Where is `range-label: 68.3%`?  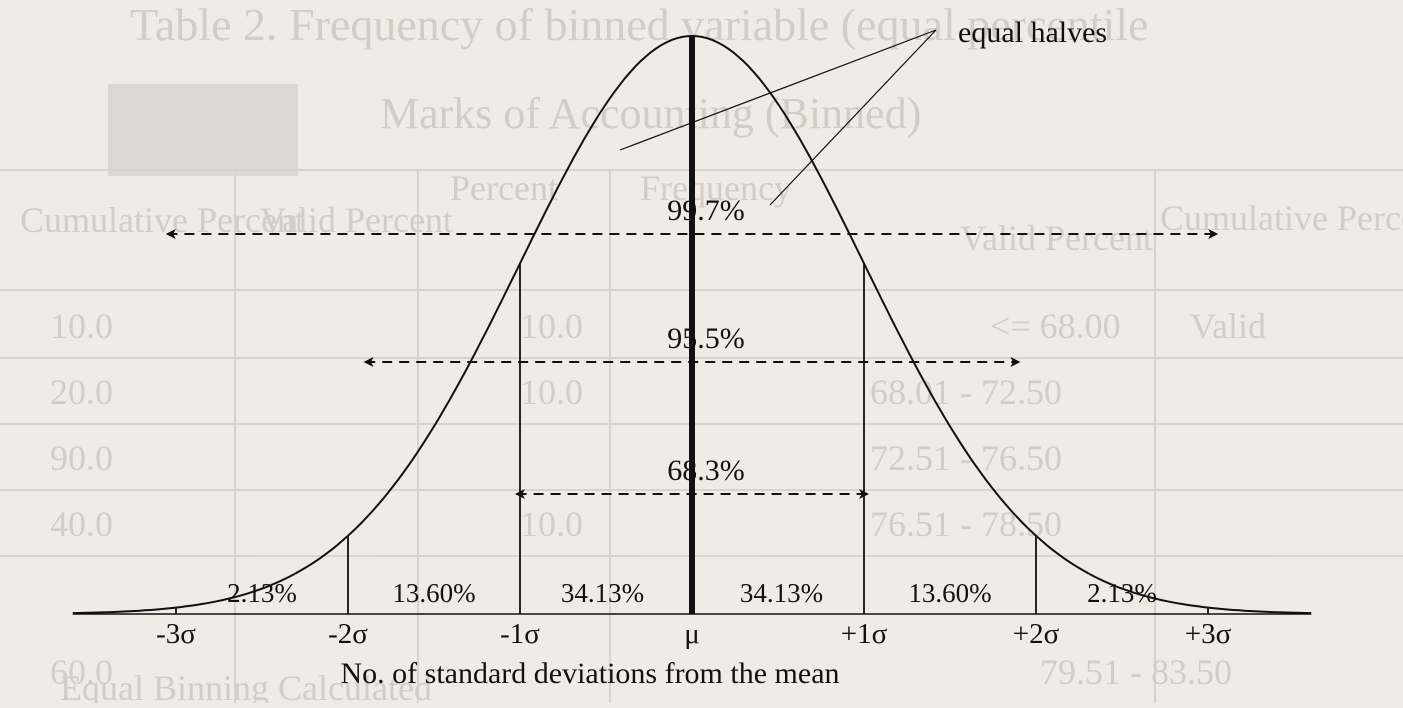 range-label: 68.3% is located at coordinates (706, 470).